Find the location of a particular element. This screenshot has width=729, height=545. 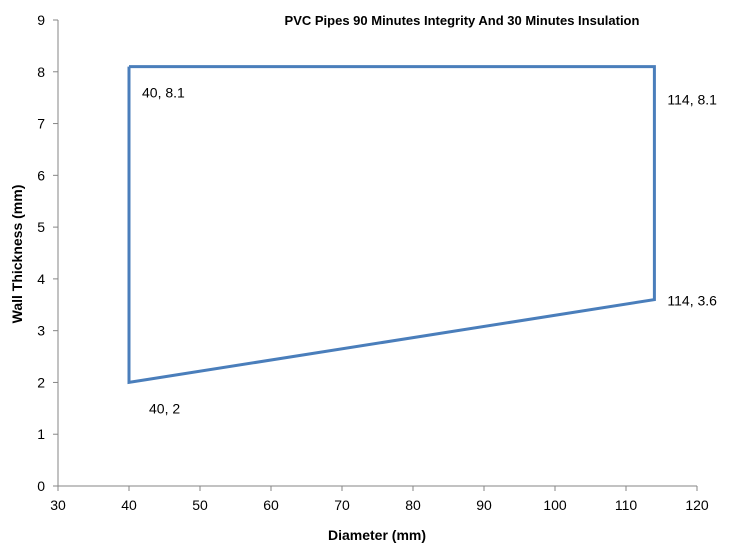

x-tick-label: 30 is located at coordinates (58, 505).